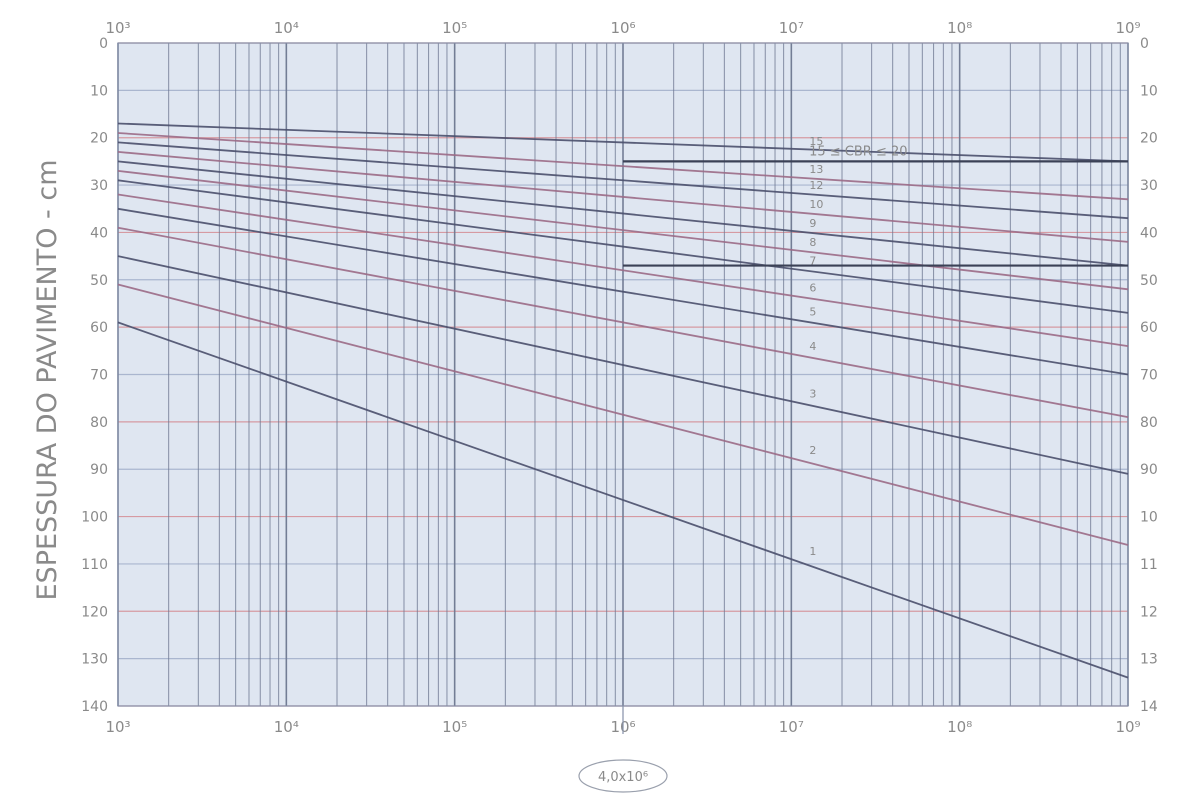 The width and height of the screenshot is (1182, 805). What do you see at coordinates (99, 281) in the screenshot?
I see `y-tick-label-left: 50` at bounding box center [99, 281].